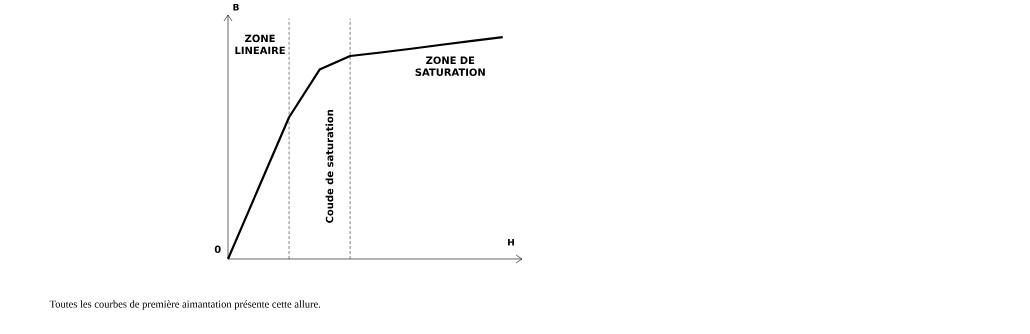 This screenshot has height=334, width=1030. I want to click on text: Toutes les courbes de première aimantation présente cette allure., so click(185, 305).